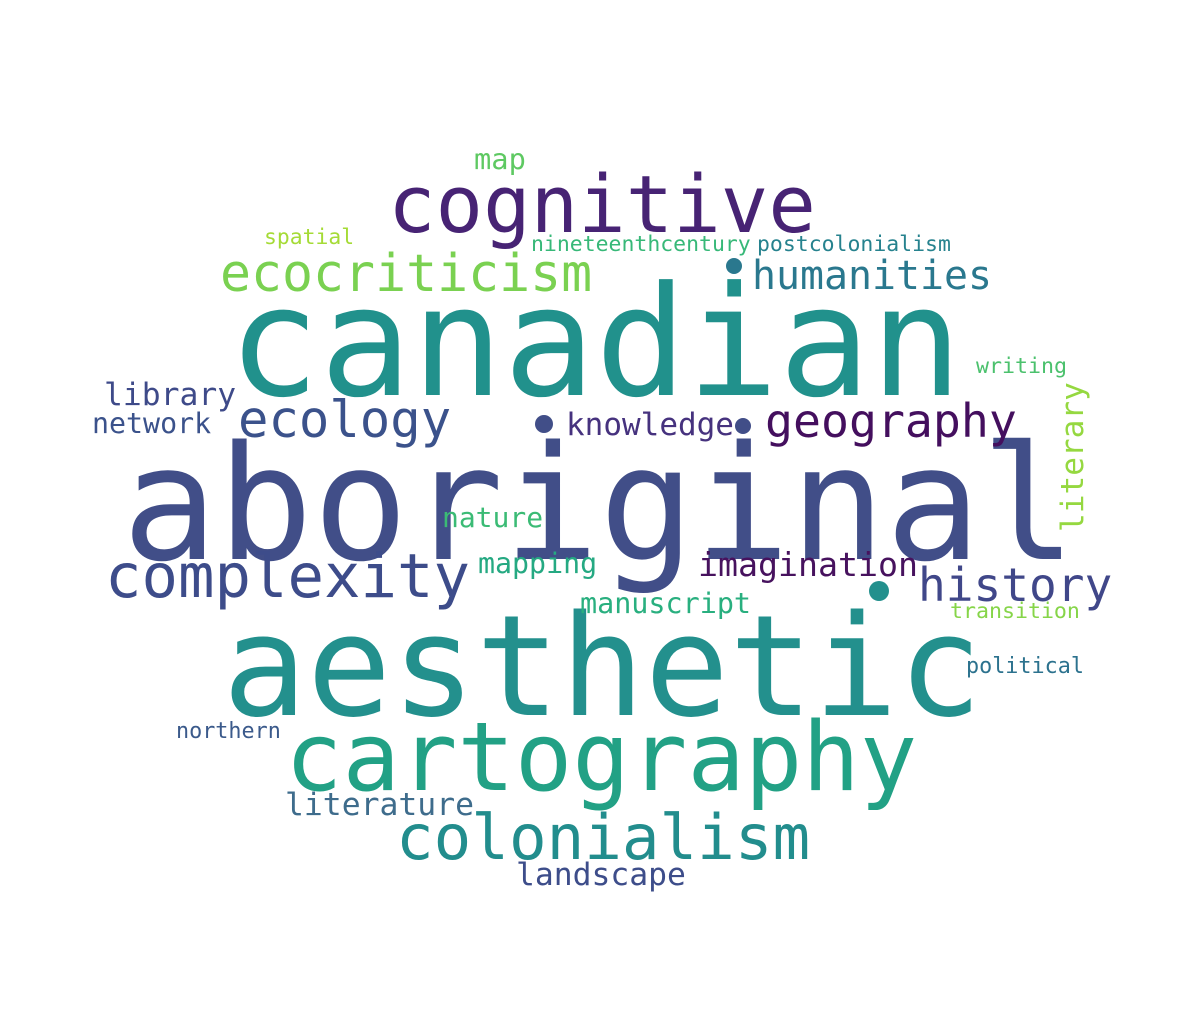  What do you see at coordinates (228, 731) in the screenshot?
I see `word-northern: northern` at bounding box center [228, 731].